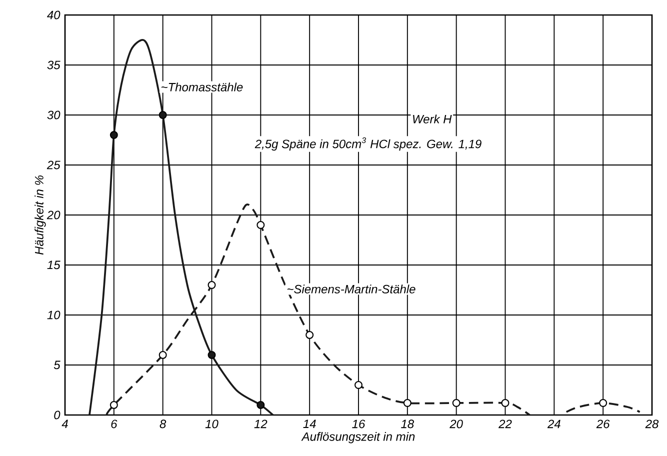  What do you see at coordinates (202, 87) in the screenshot?
I see `series-label: ~Thomasstähle` at bounding box center [202, 87].